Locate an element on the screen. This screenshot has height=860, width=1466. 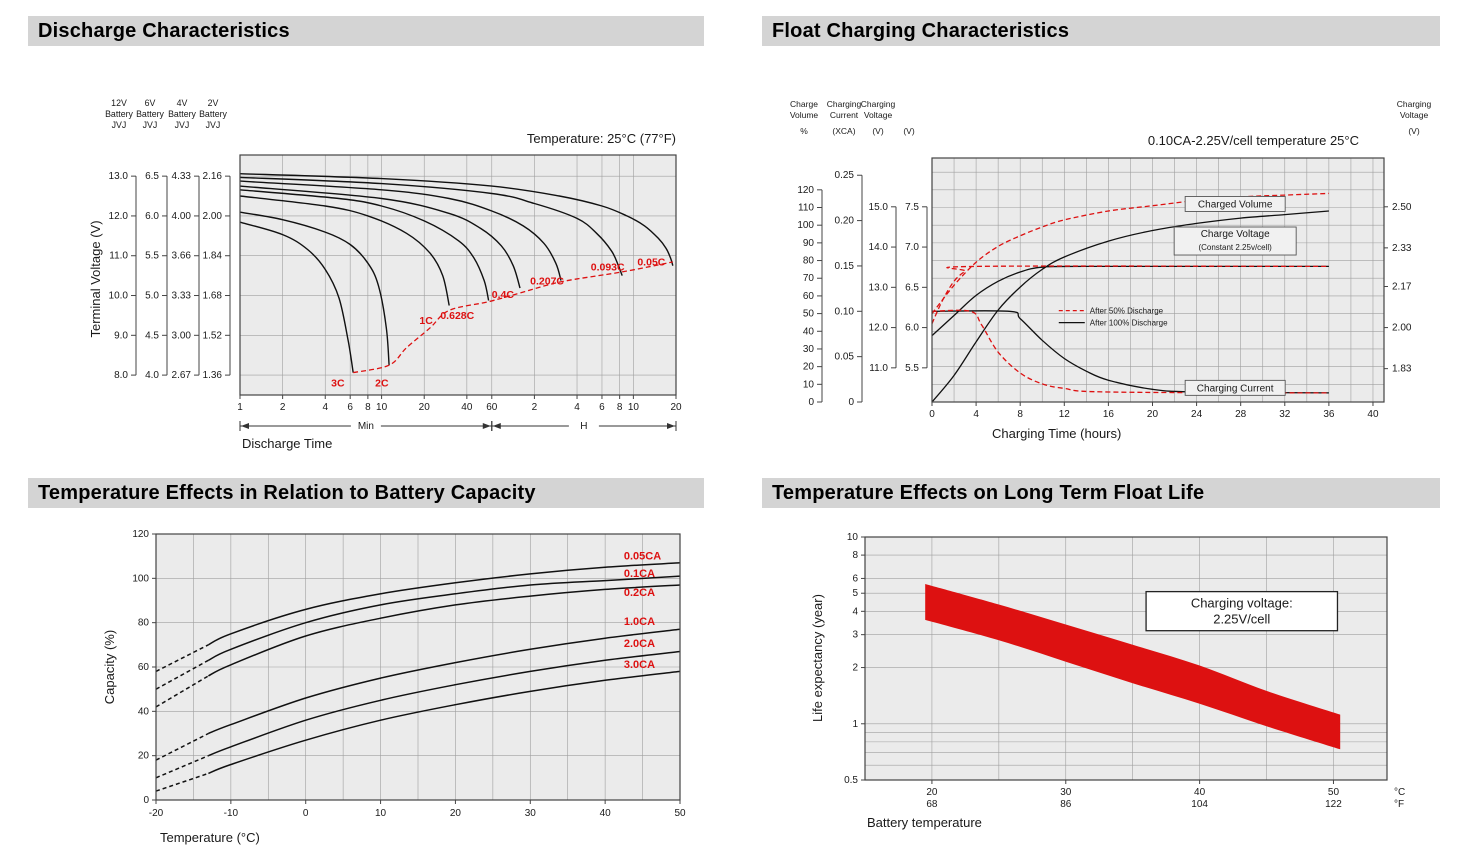
svg-text: 0.5 is located at coordinates (851, 780).